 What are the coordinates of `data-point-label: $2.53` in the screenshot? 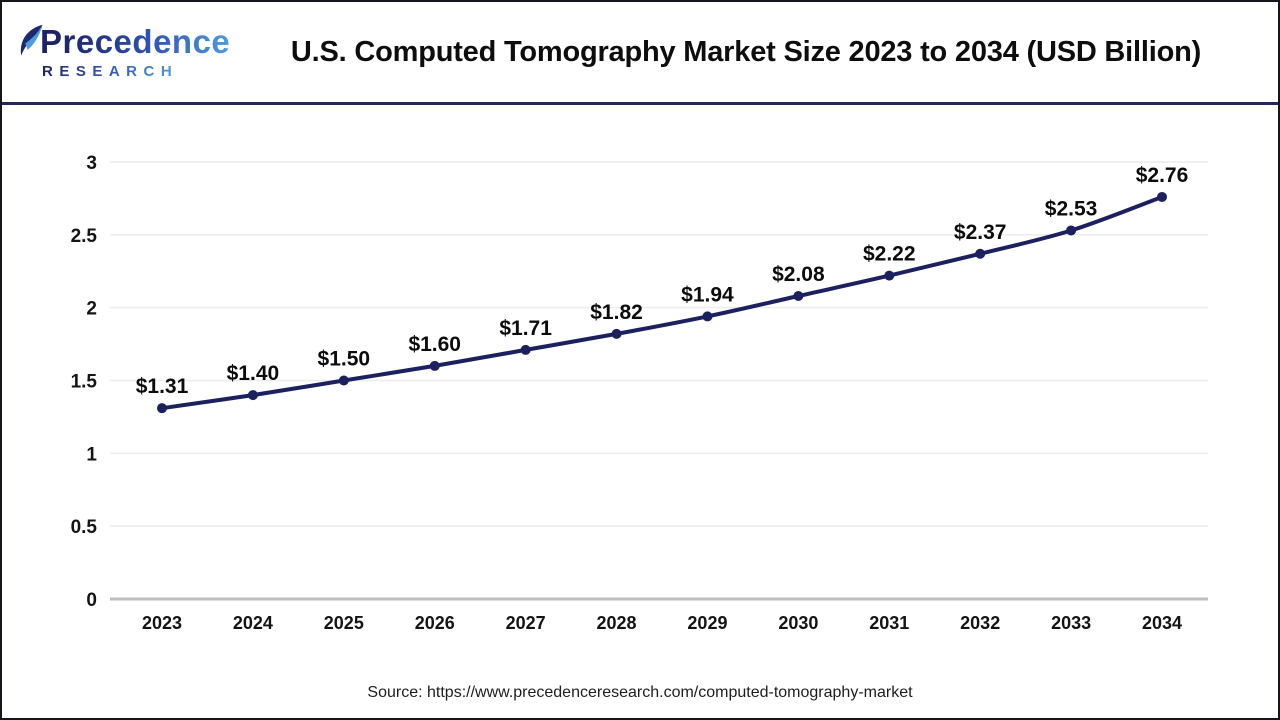 It's located at (1071, 208).